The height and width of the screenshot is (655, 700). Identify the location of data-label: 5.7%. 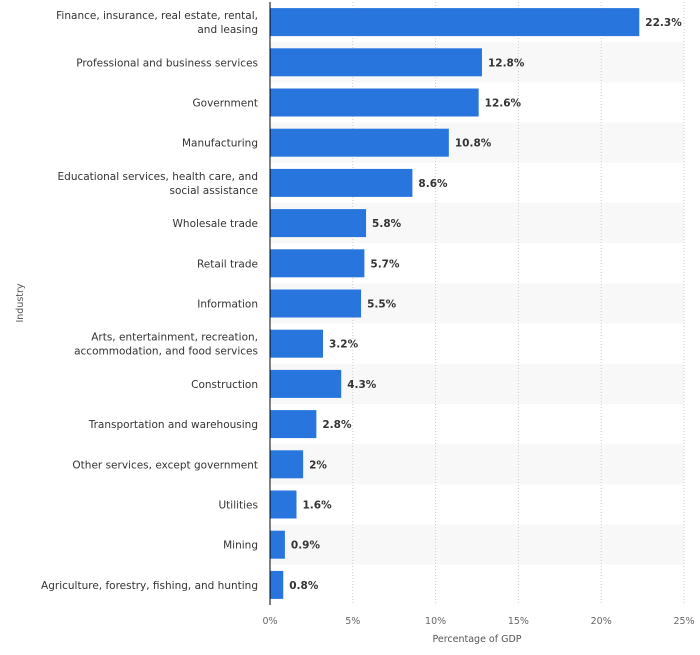
(385, 264).